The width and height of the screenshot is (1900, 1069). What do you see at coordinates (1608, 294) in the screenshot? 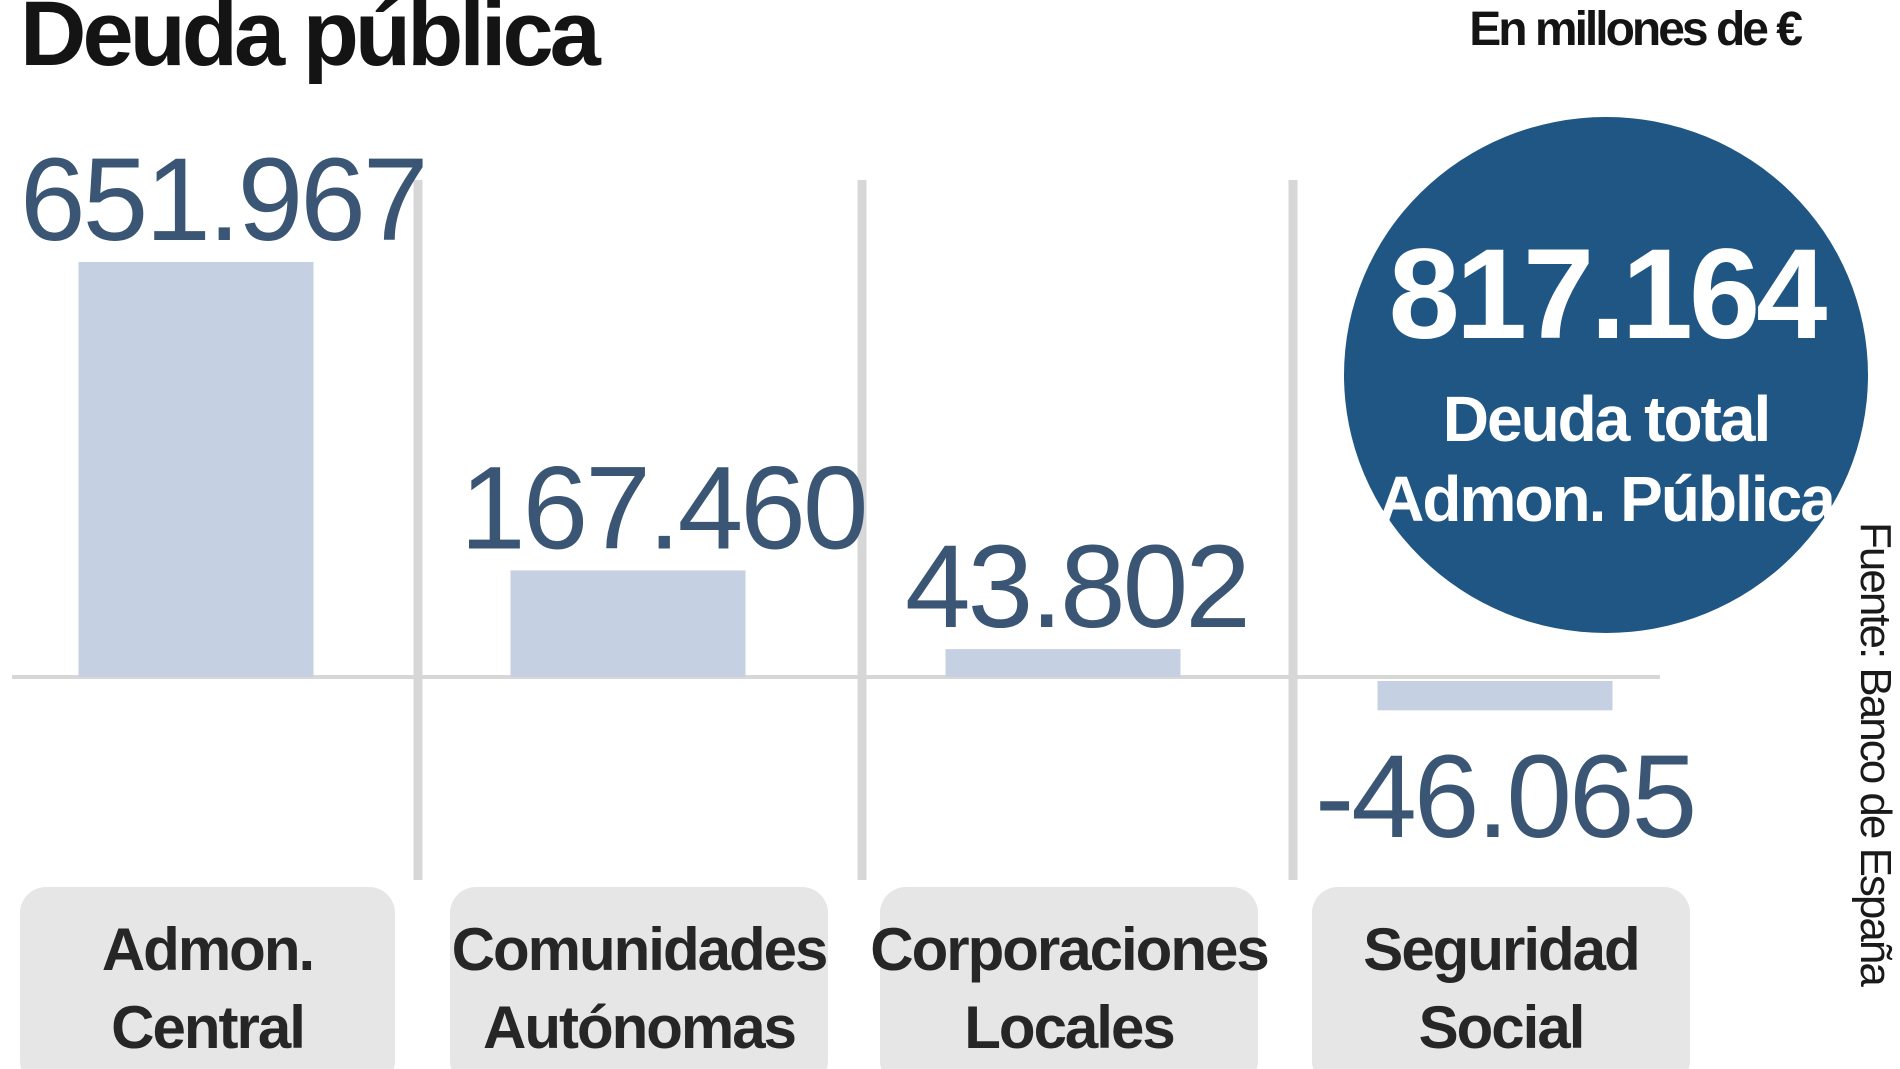
I see `total-debt-value: 817.164` at bounding box center [1608, 294].